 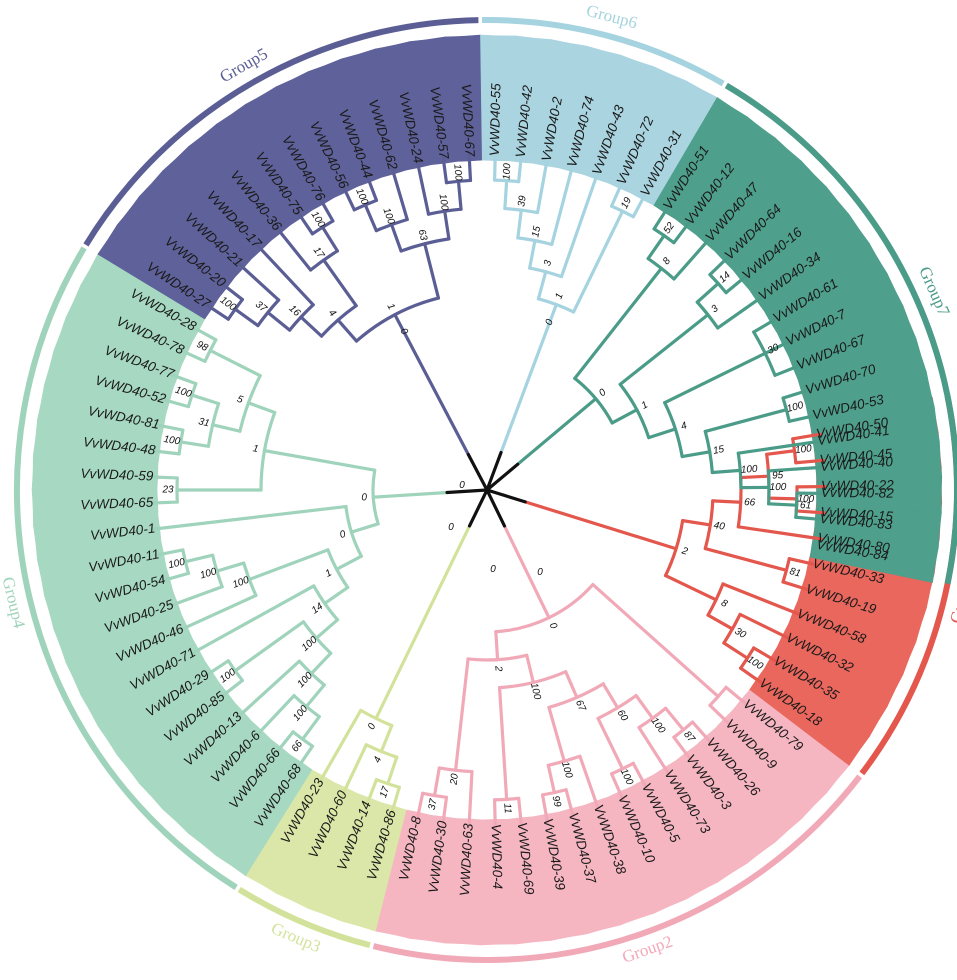 What do you see at coordinates (874, 557) in the screenshot?
I see `leaf-band` at bounding box center [874, 557].